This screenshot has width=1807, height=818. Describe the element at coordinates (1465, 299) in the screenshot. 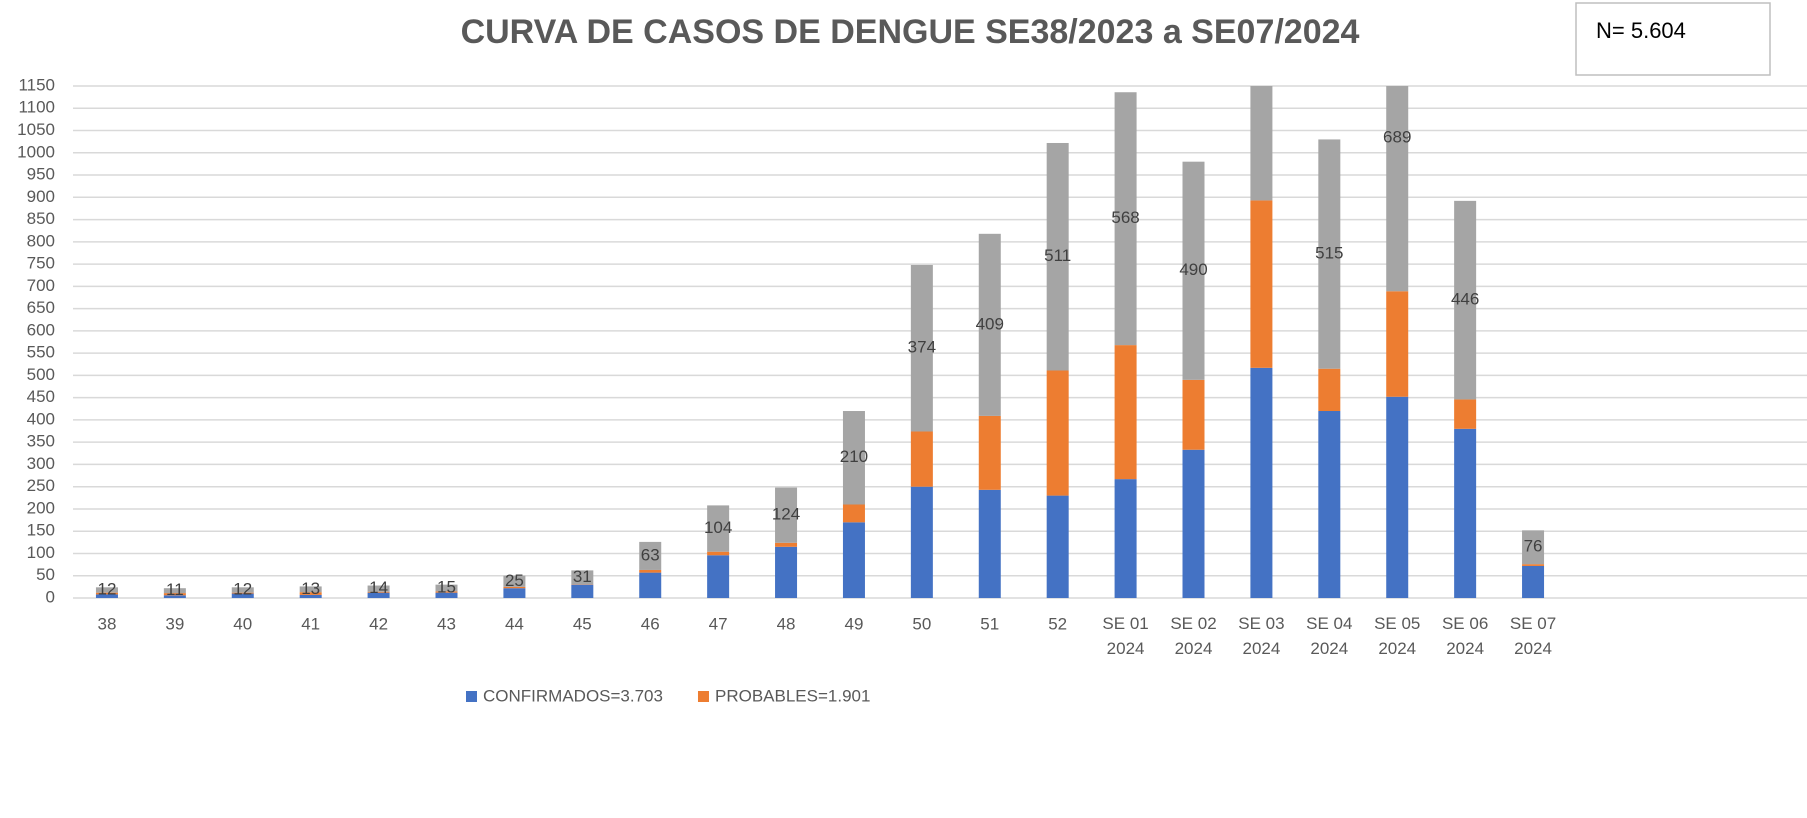

I see `data-label: 446` at that location.